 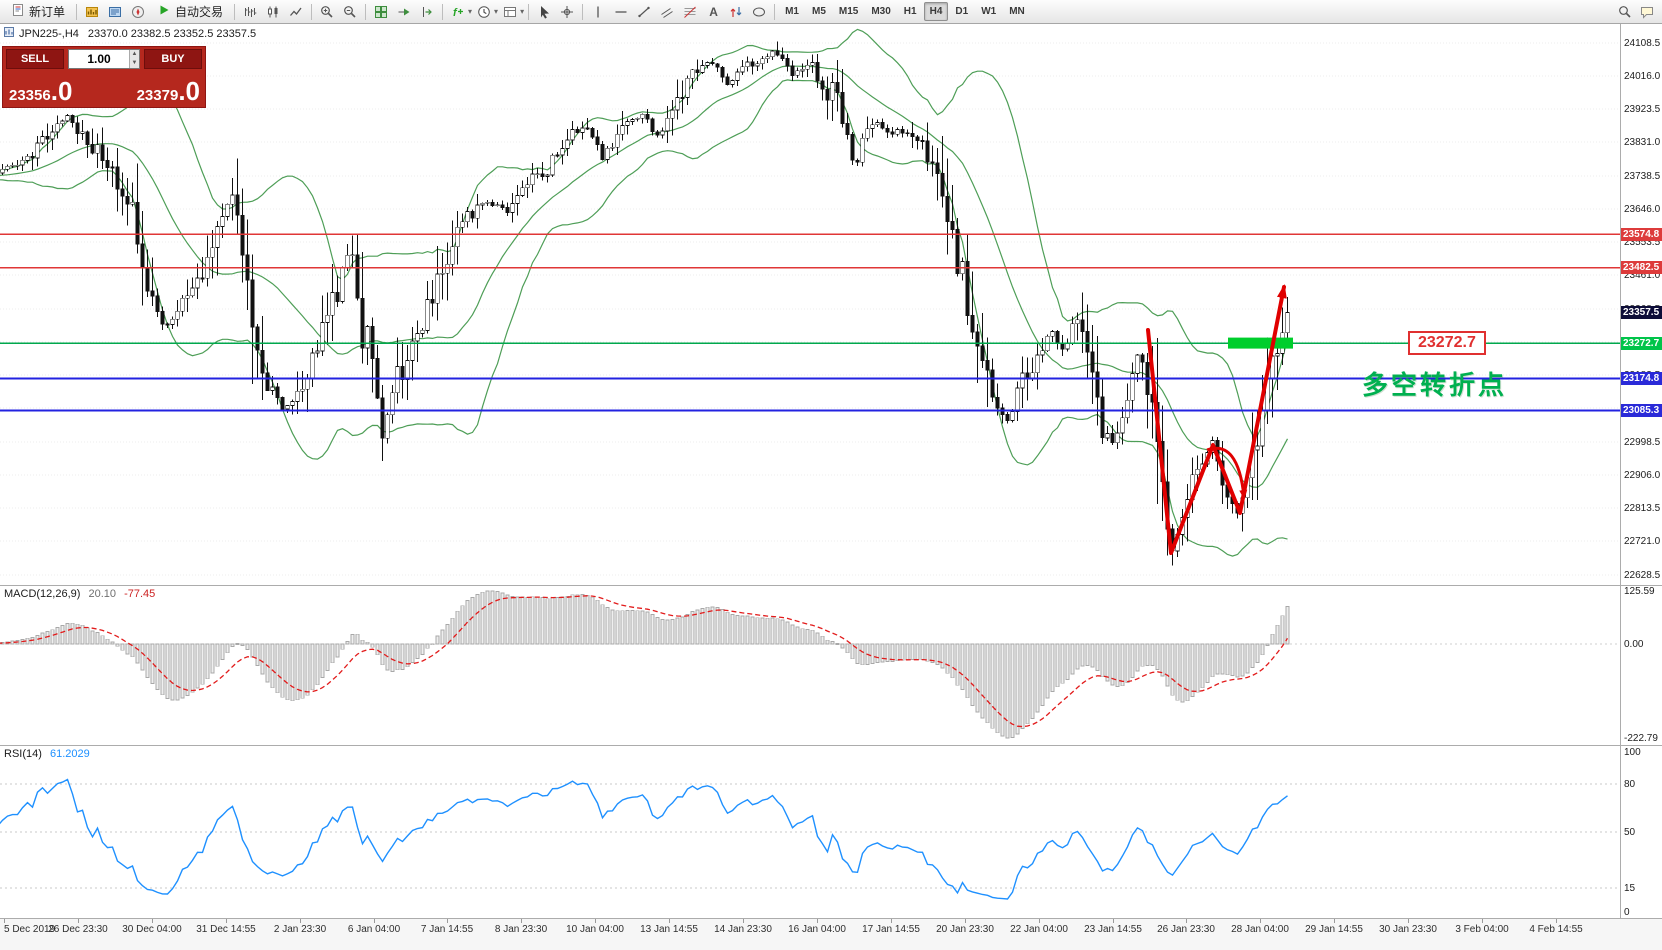 What do you see at coordinates (296, 12) in the screenshot?
I see `line-chart-icon` at bounding box center [296, 12].